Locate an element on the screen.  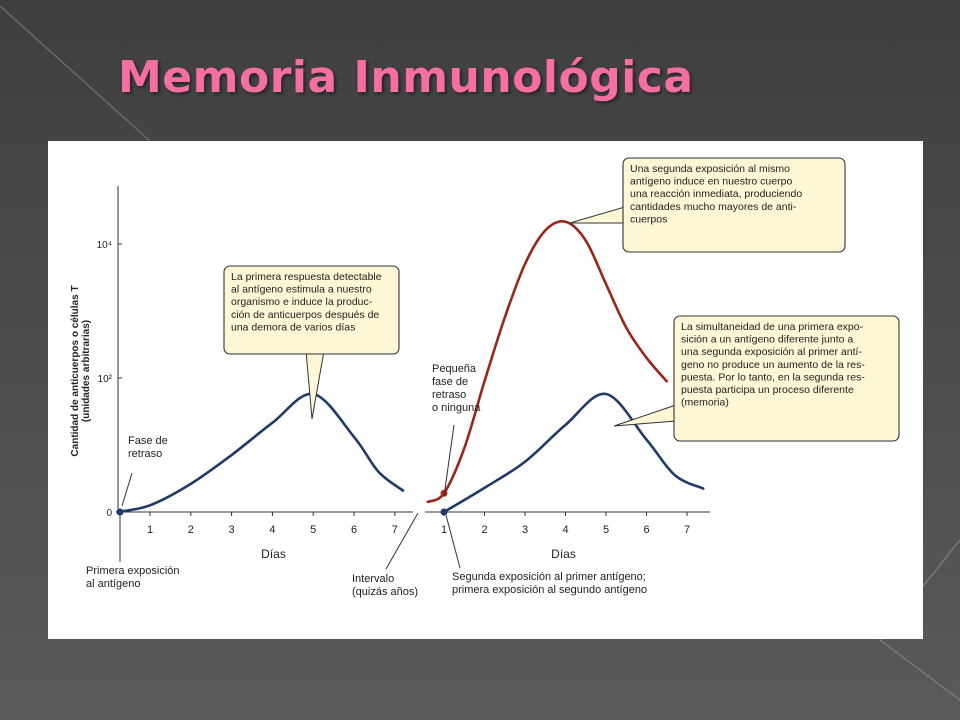
callout-secondary-box is located at coordinates (734, 205).